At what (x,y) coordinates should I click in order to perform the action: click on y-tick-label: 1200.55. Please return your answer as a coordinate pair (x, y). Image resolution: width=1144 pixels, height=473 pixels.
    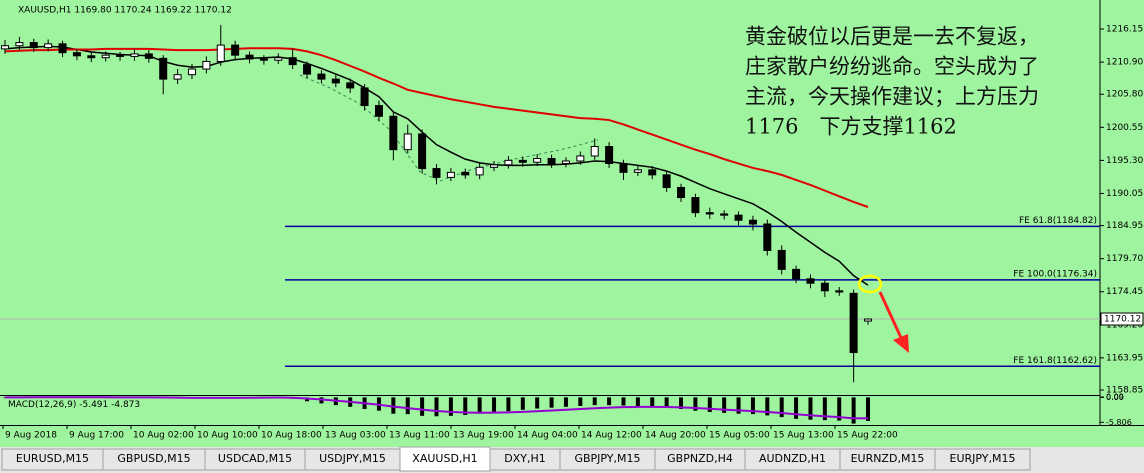
    Looking at the image, I should click on (1124, 128).